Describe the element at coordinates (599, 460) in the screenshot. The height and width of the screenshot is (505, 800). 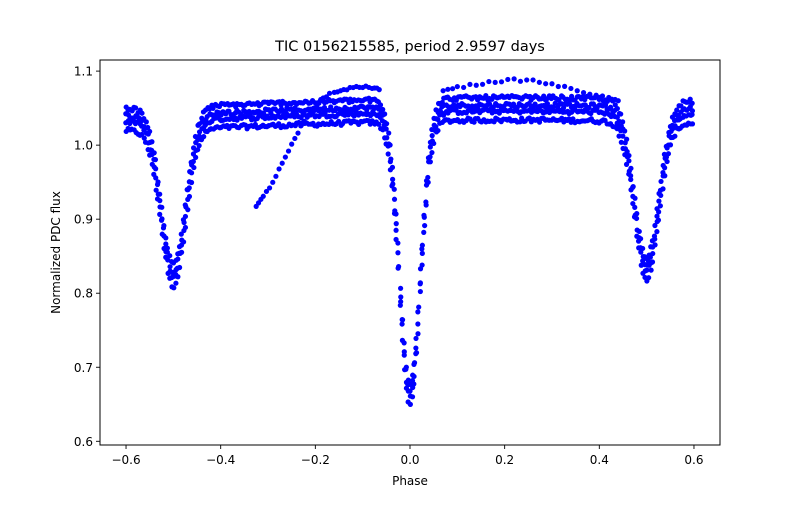
I see `x-tick-label: 0.4` at that location.